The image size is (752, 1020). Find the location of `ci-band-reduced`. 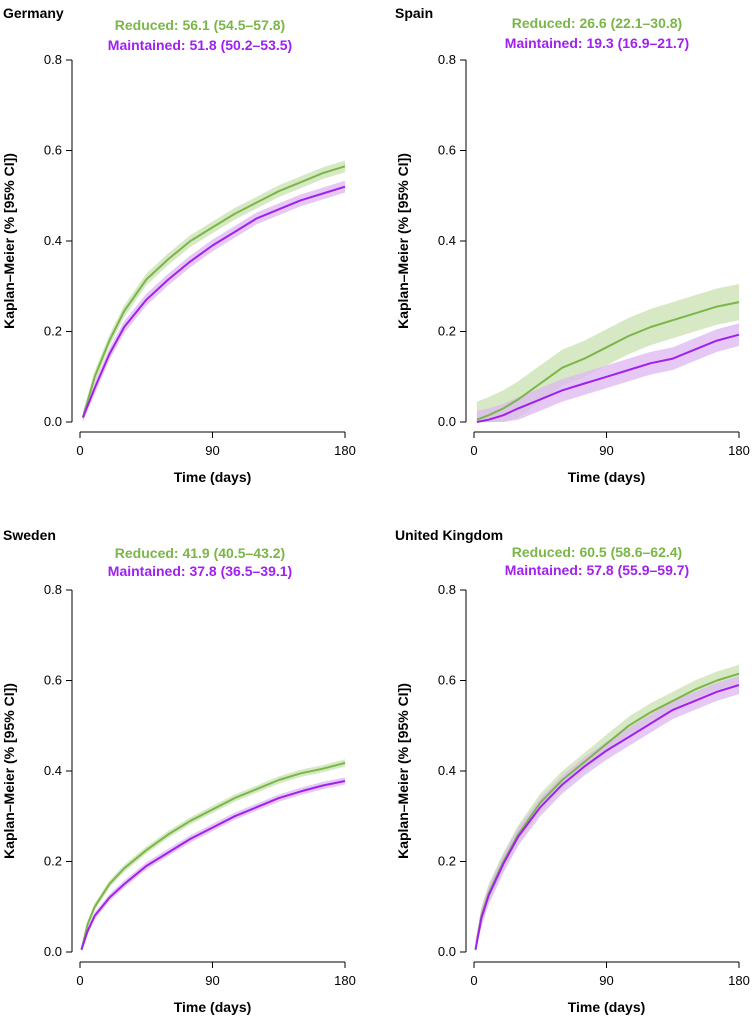

ci-band-reduced is located at coordinates (214, 291).